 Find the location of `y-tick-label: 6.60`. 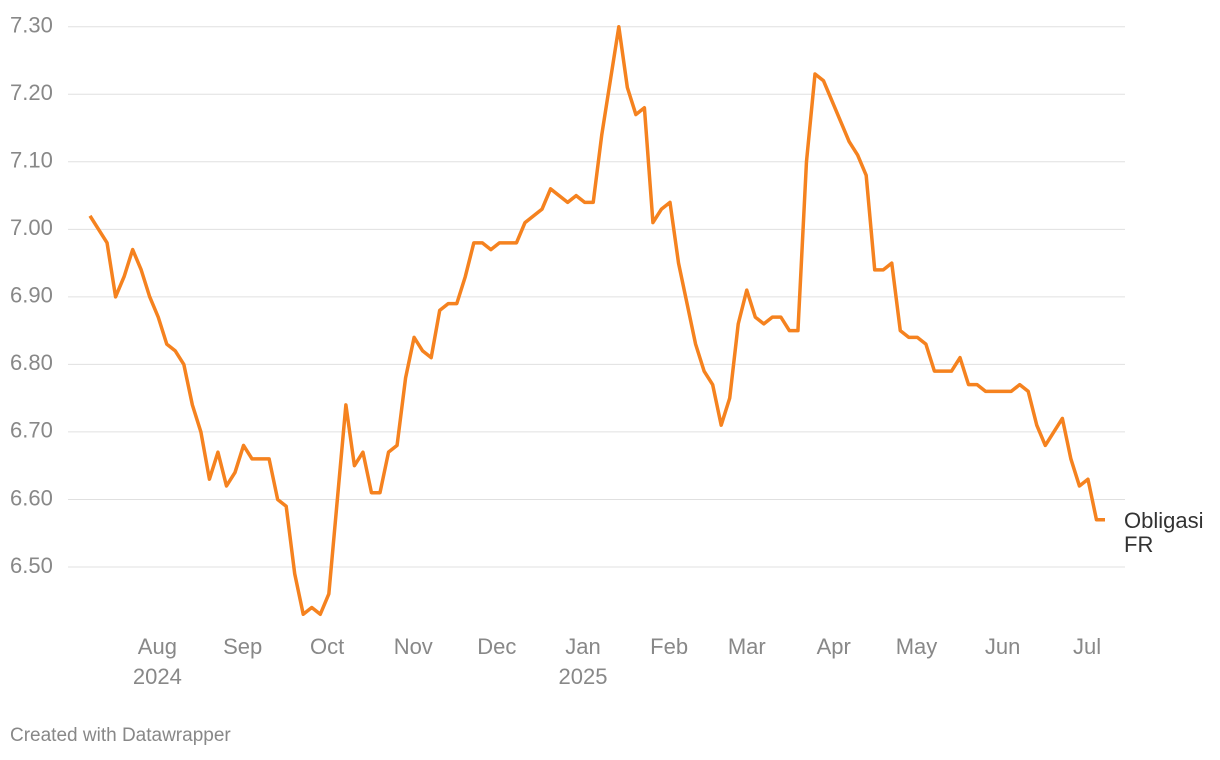

y-tick-label: 6.60 is located at coordinates (31, 497).